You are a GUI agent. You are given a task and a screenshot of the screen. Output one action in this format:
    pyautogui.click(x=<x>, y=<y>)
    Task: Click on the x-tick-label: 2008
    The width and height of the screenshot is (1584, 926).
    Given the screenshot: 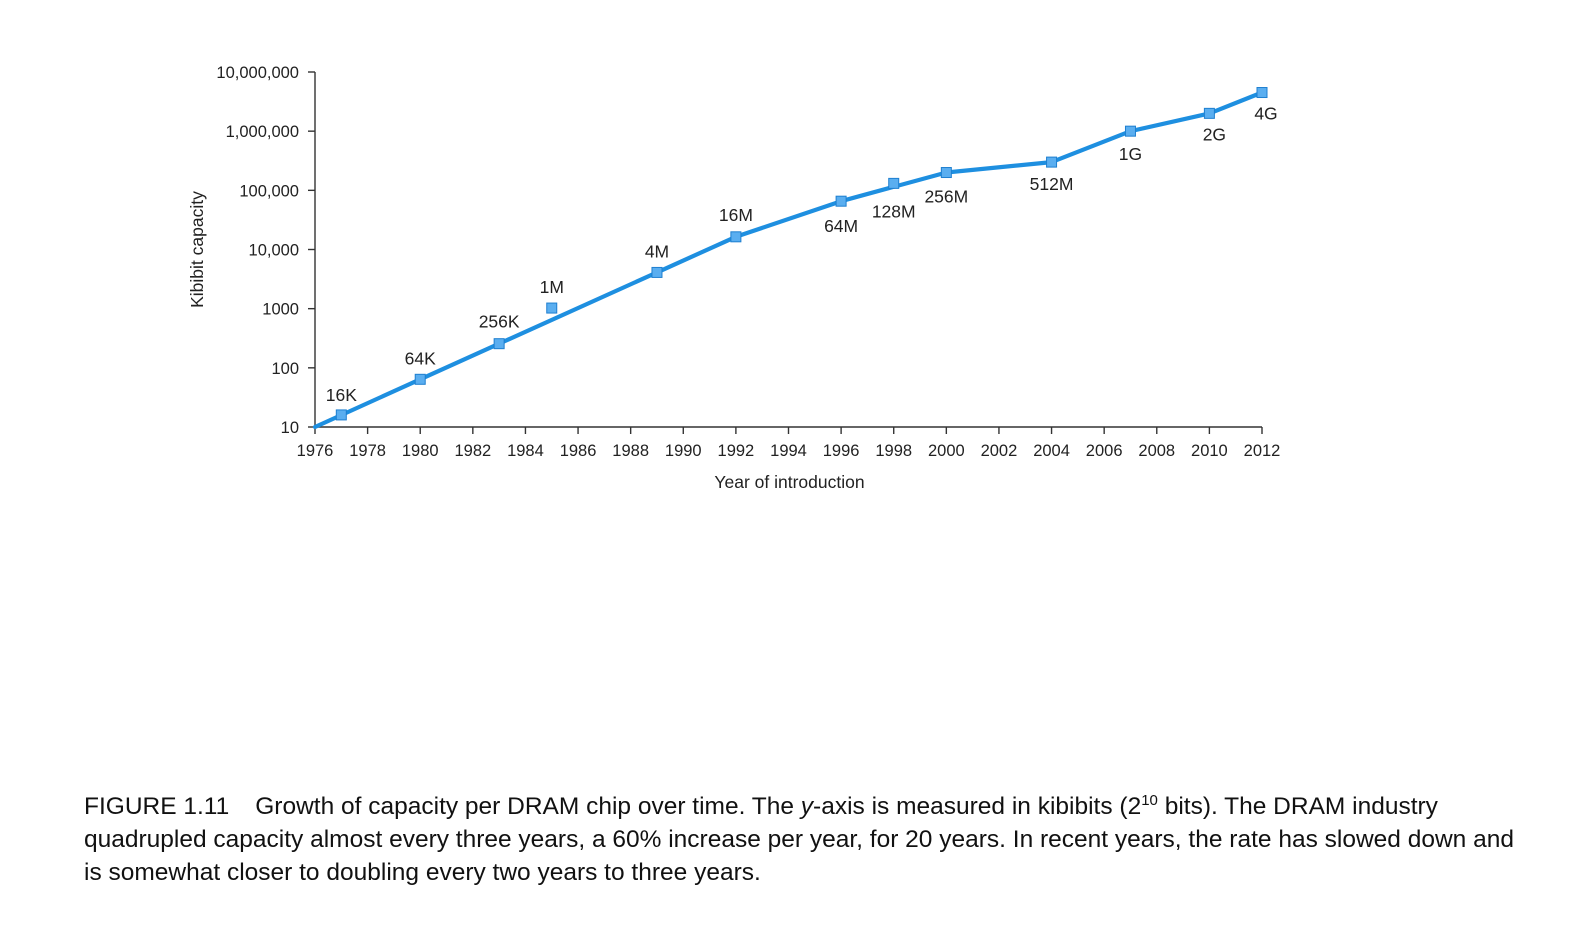 What is the action you would take?
    pyautogui.click(x=1156, y=451)
    